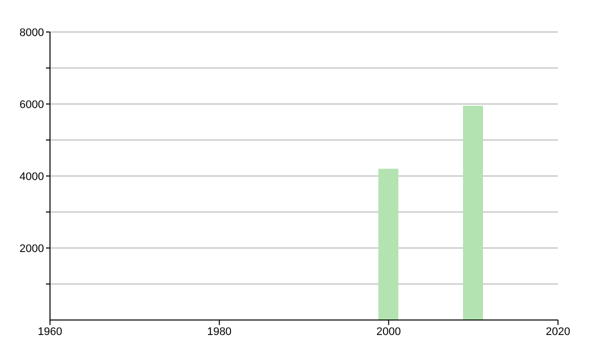 This screenshot has width=600, height=350. I want to click on y-tick-label: 2000, so click(32, 248).